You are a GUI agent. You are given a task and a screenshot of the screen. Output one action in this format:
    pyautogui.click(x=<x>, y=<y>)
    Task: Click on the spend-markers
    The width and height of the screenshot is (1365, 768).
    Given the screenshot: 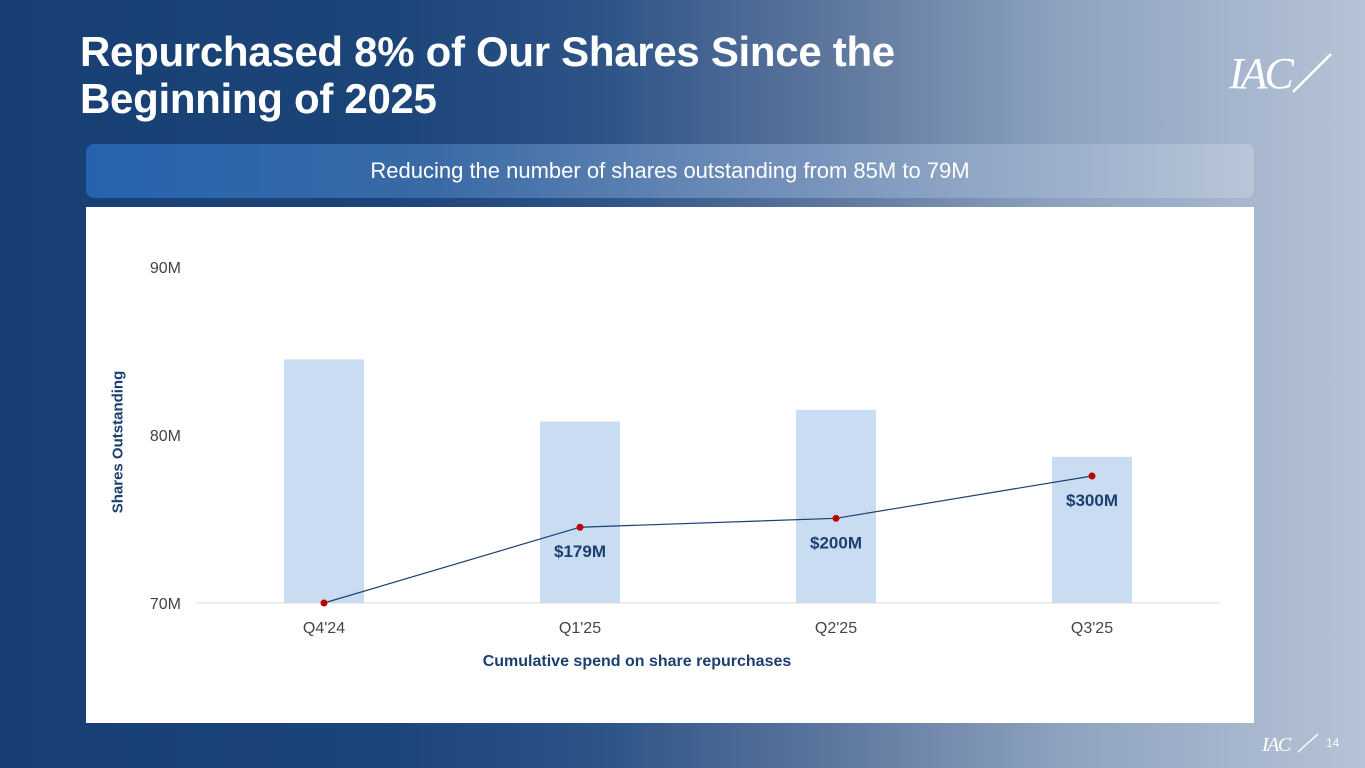 What is the action you would take?
    pyautogui.click(x=708, y=539)
    